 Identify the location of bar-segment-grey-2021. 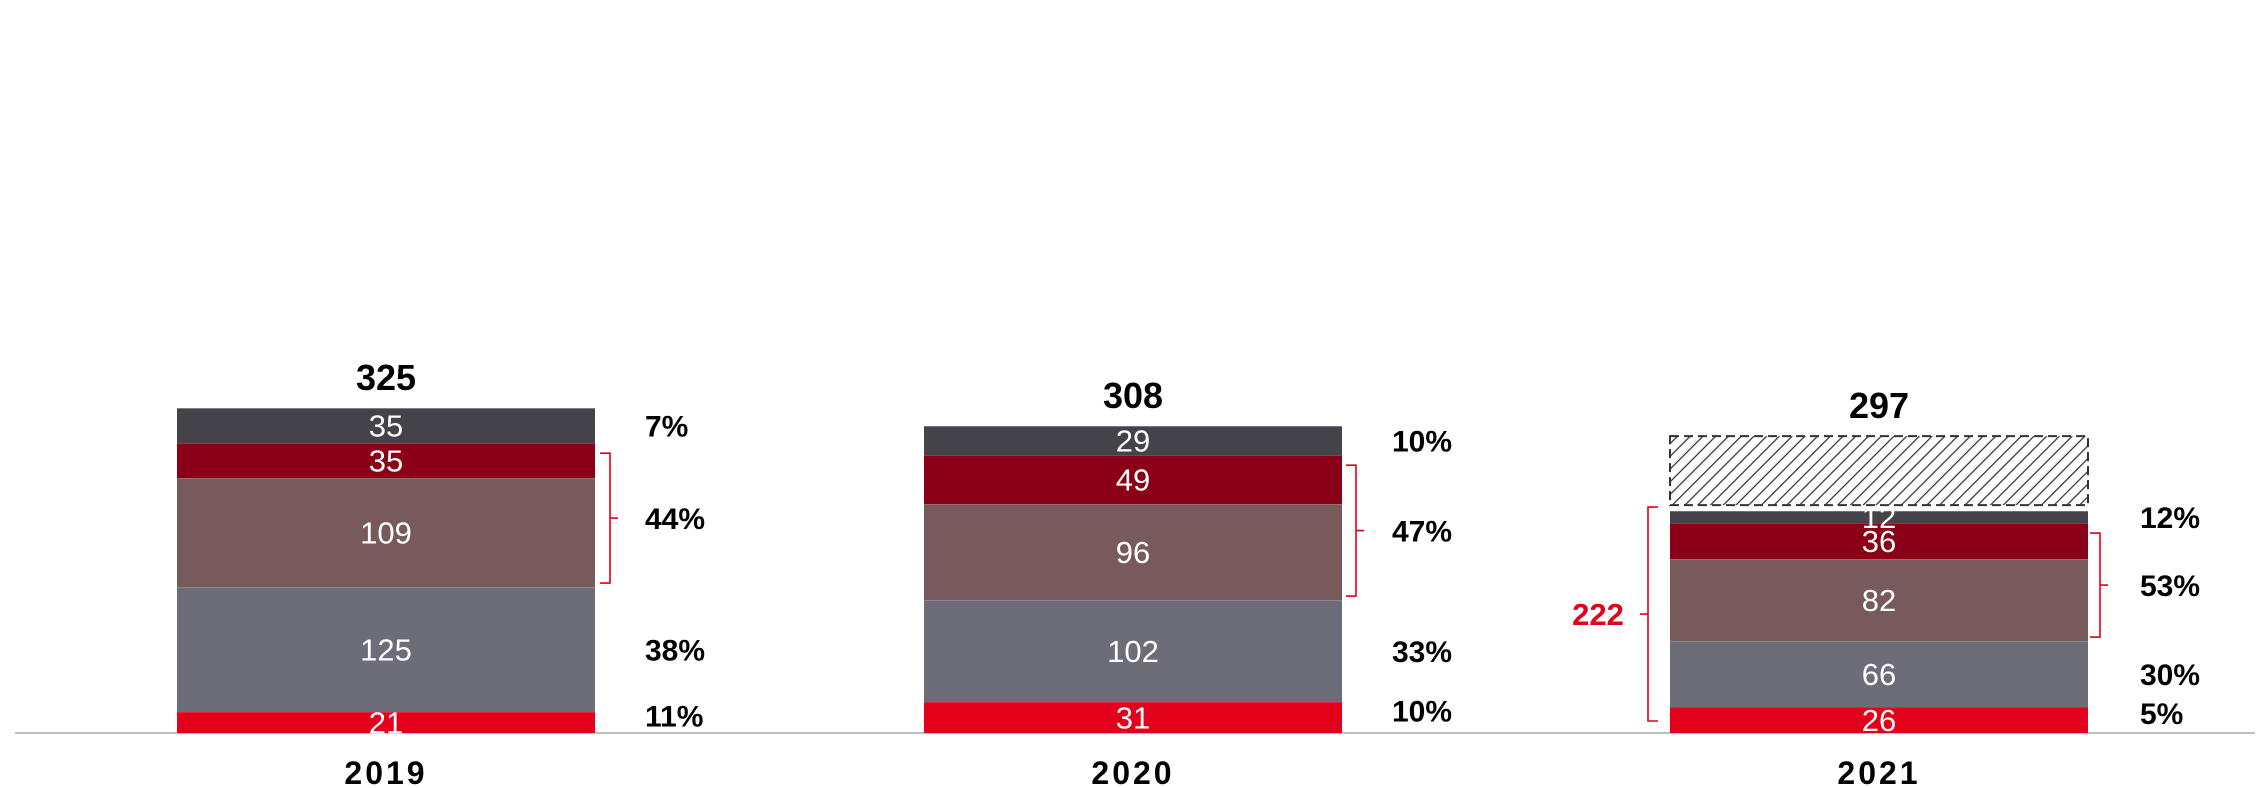
(1879, 674).